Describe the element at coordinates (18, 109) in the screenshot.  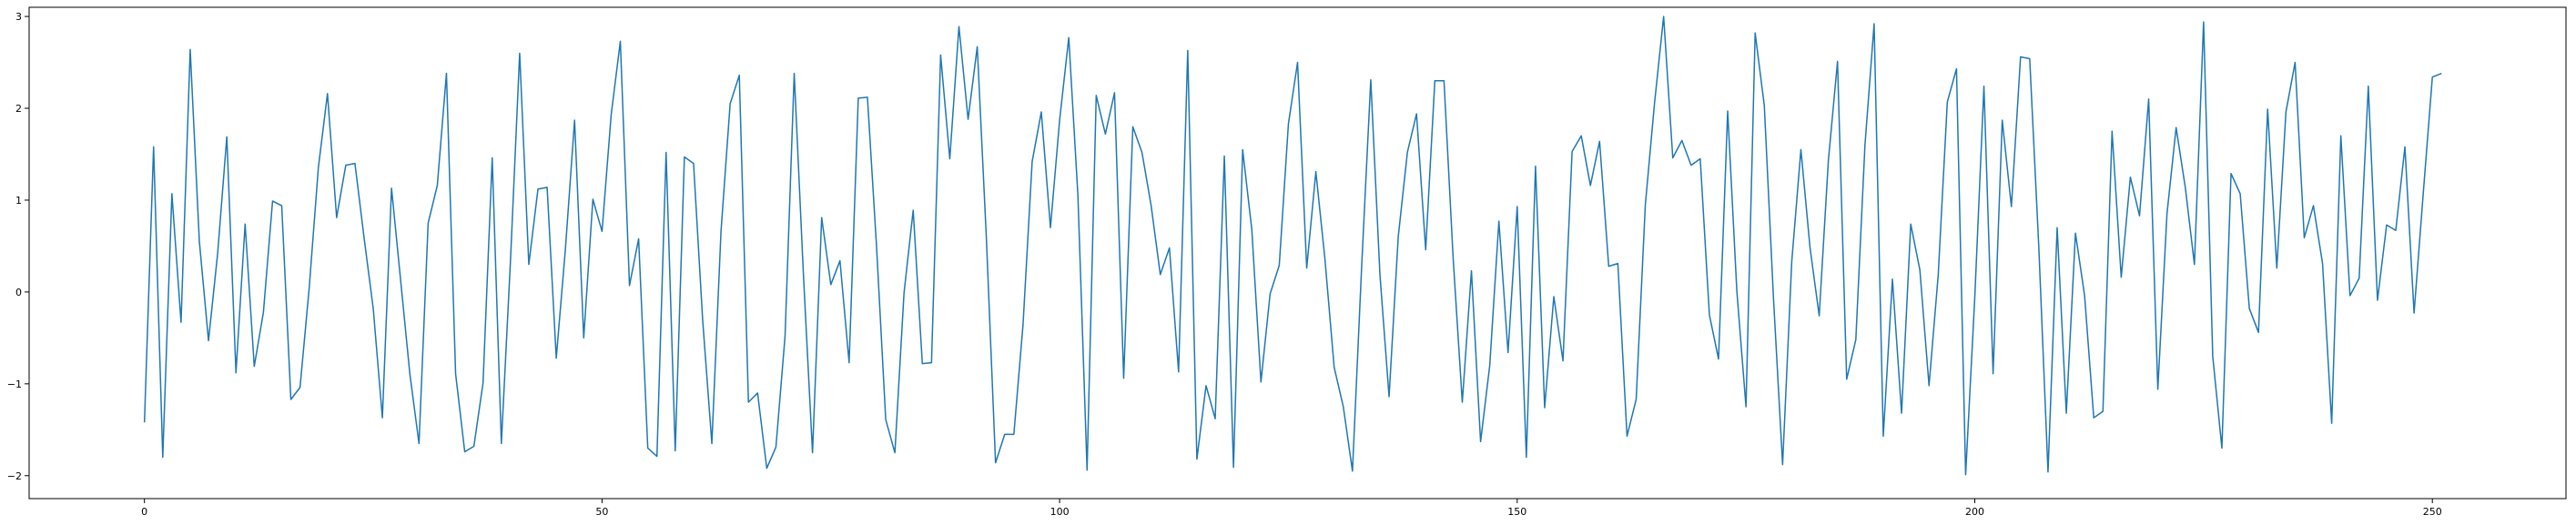
I see `y-tick-label: 2` at that location.